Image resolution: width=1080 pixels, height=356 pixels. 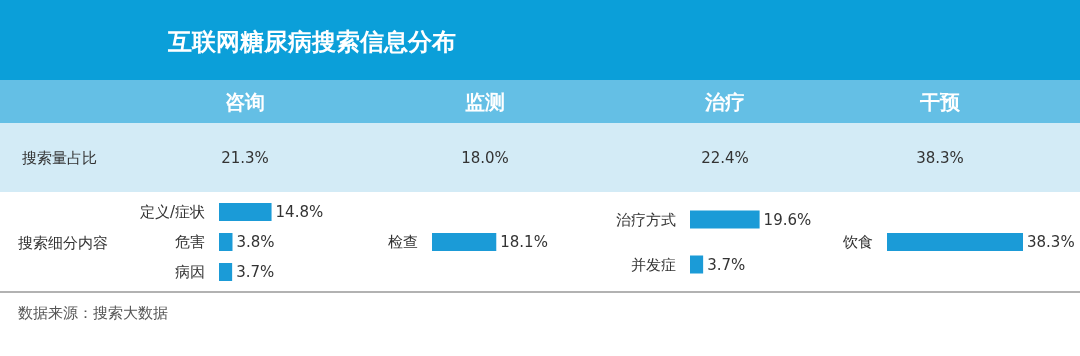 What do you see at coordinates (485, 102) in the screenshot?
I see `category-label: 监测` at bounding box center [485, 102].